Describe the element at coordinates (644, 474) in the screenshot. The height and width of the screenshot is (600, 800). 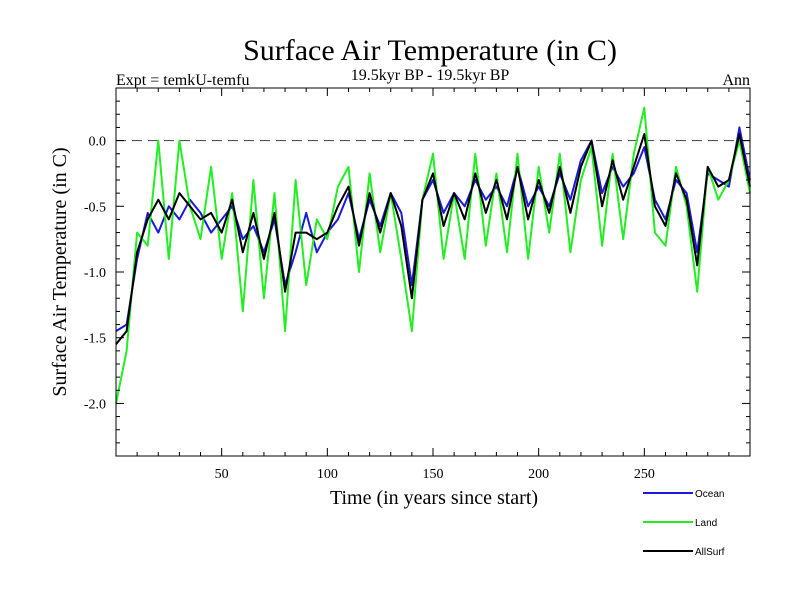
I see `x-tick-label: 250` at that location.